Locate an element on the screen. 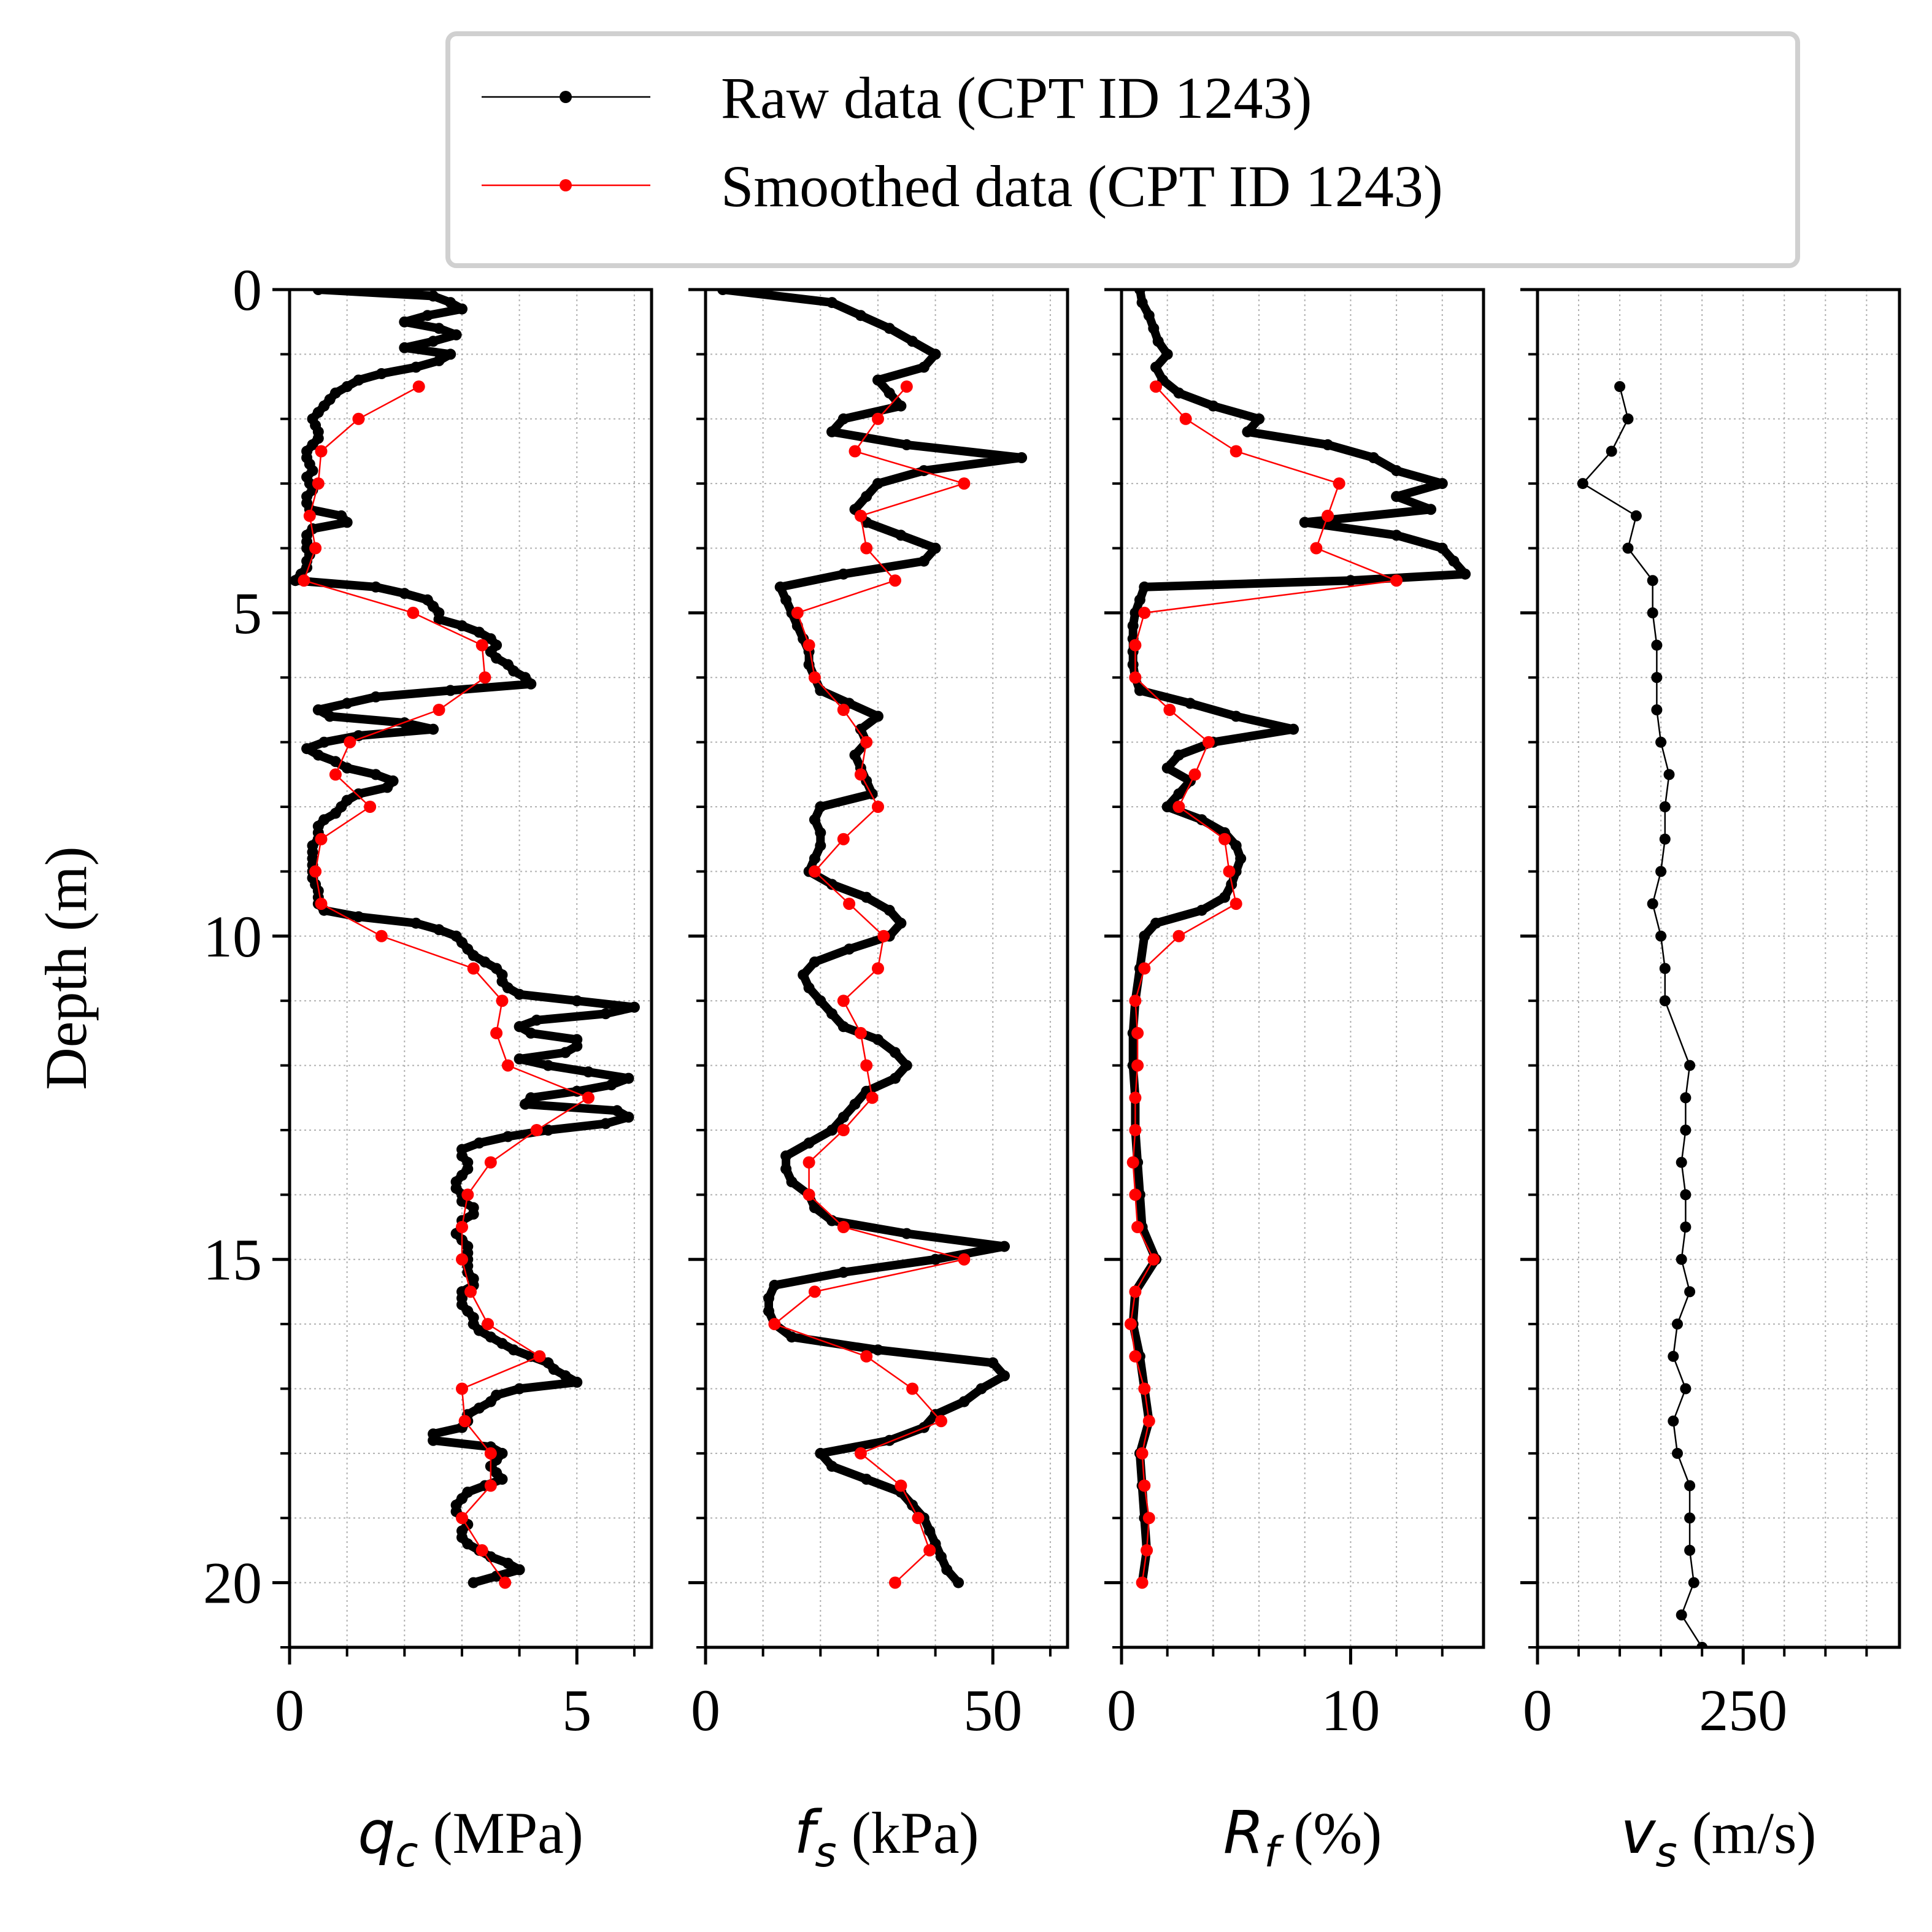  legend-smoothed-marker is located at coordinates (566, 185).